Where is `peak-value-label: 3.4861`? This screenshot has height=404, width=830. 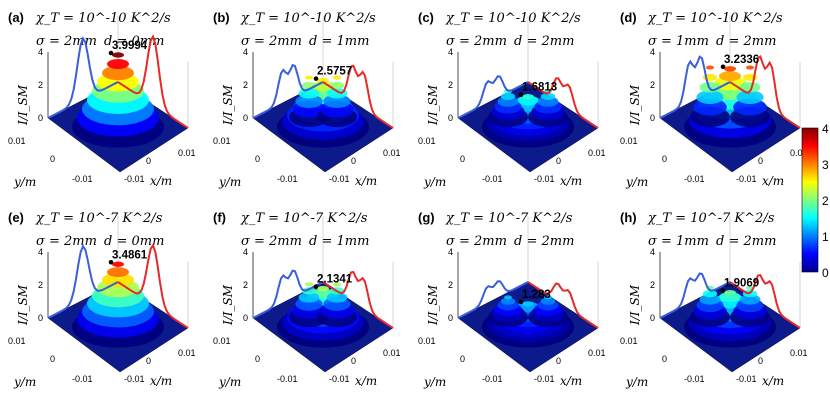 peak-value-label: 3.4861 is located at coordinates (130, 255).